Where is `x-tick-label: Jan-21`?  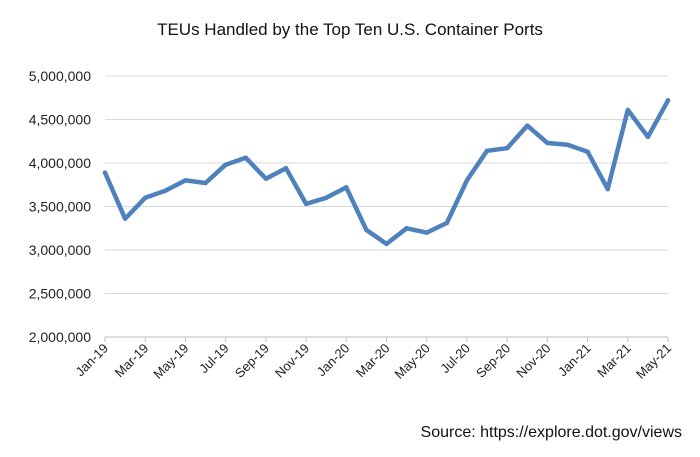
x-tick-label: Jan-21 is located at coordinates (574, 360).